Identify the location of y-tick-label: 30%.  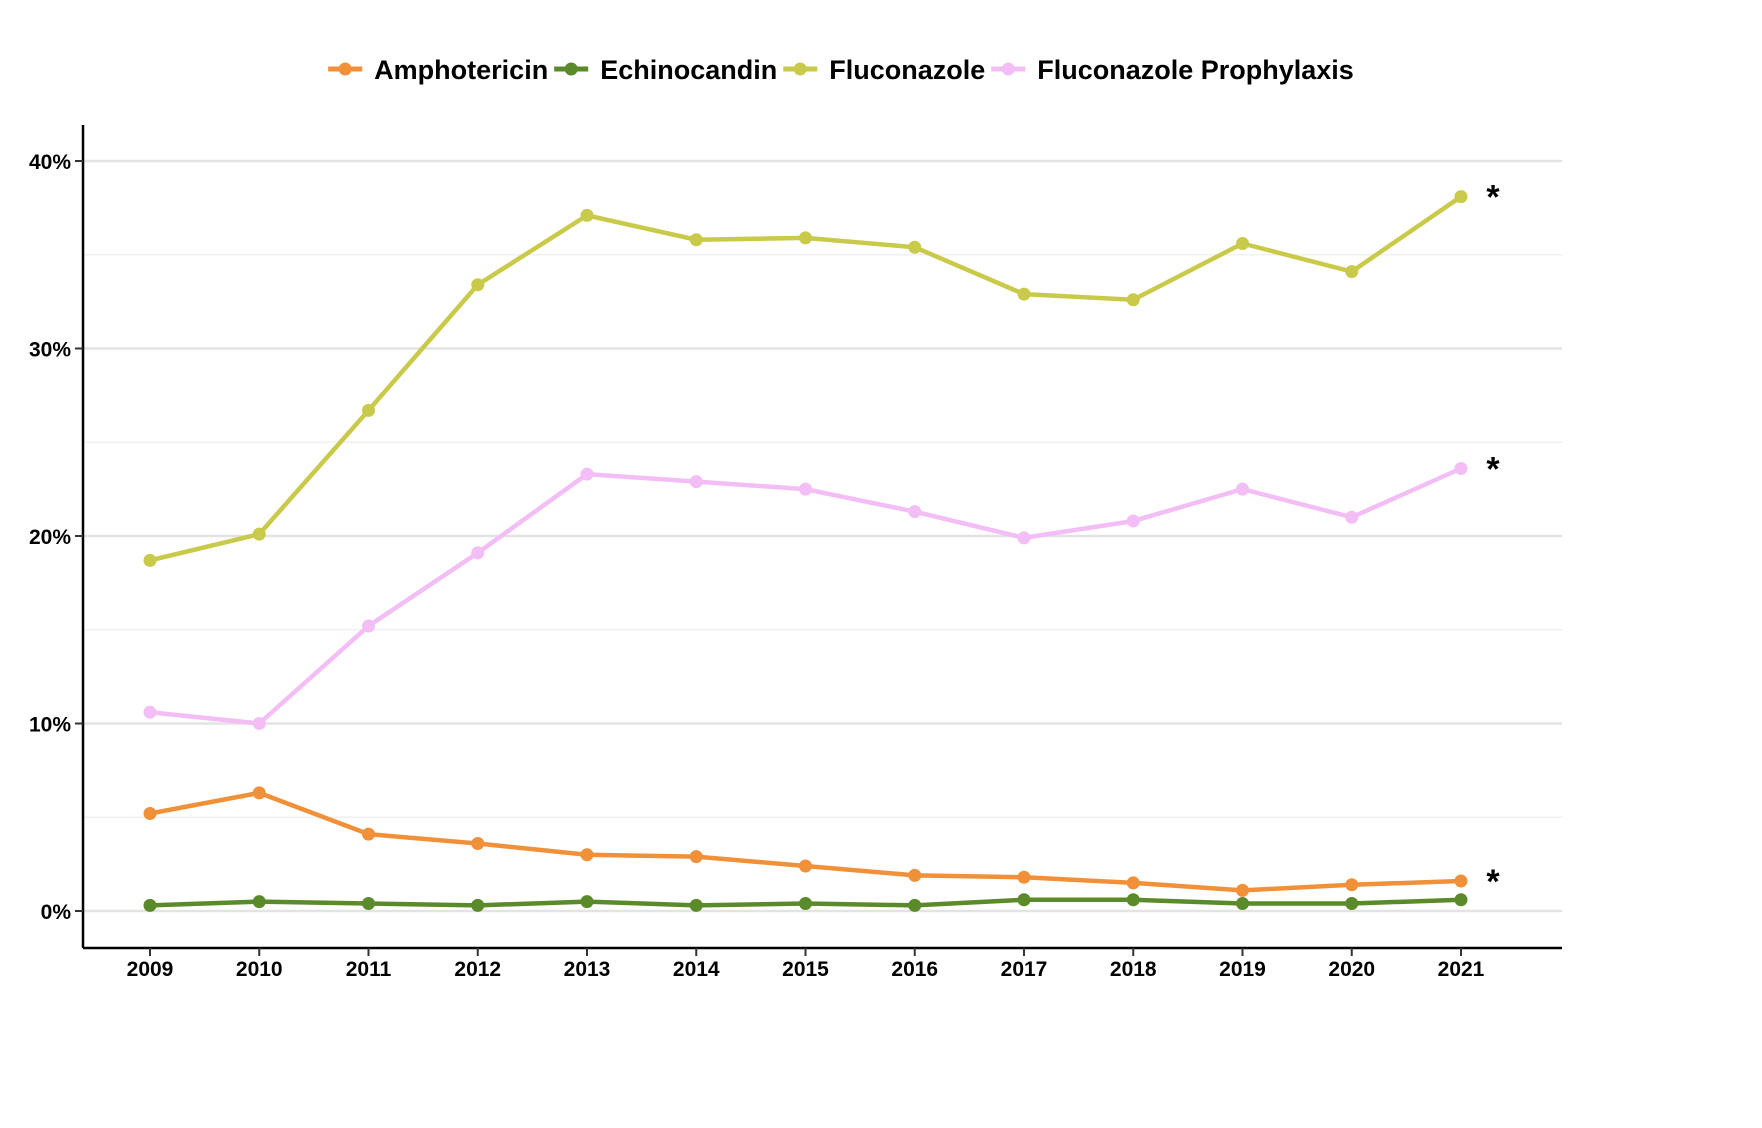
(50, 350).